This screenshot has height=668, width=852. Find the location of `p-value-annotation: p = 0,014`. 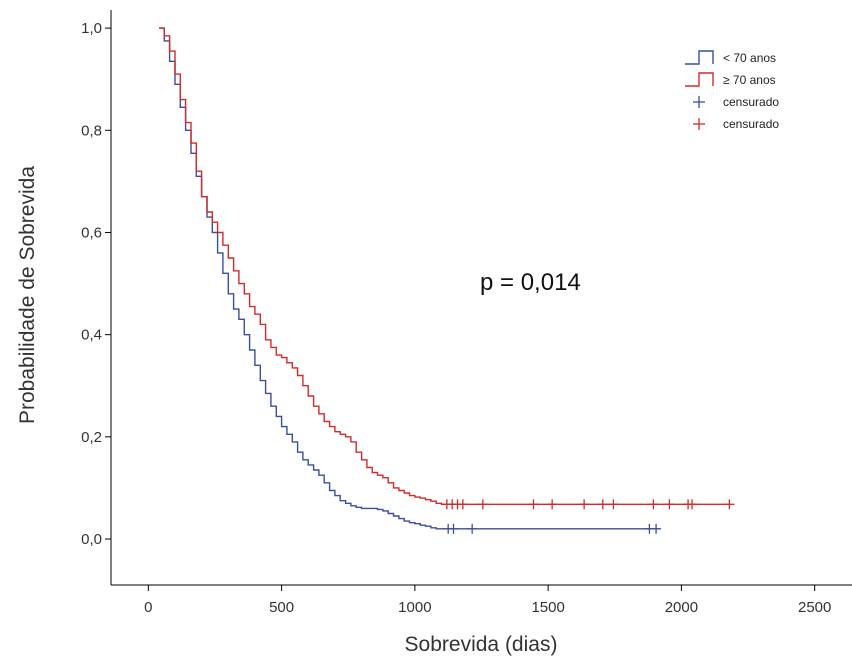

p-value-annotation: p = 0,014 is located at coordinates (530, 282).